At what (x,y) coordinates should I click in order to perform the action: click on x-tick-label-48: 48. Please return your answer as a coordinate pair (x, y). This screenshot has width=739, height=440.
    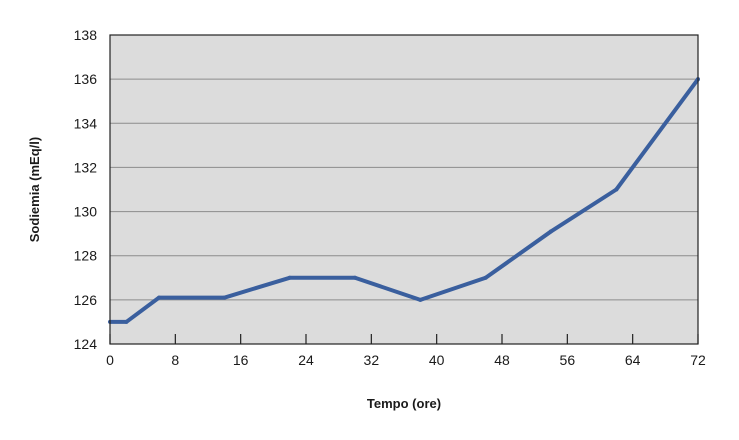
    Looking at the image, I should click on (502, 360).